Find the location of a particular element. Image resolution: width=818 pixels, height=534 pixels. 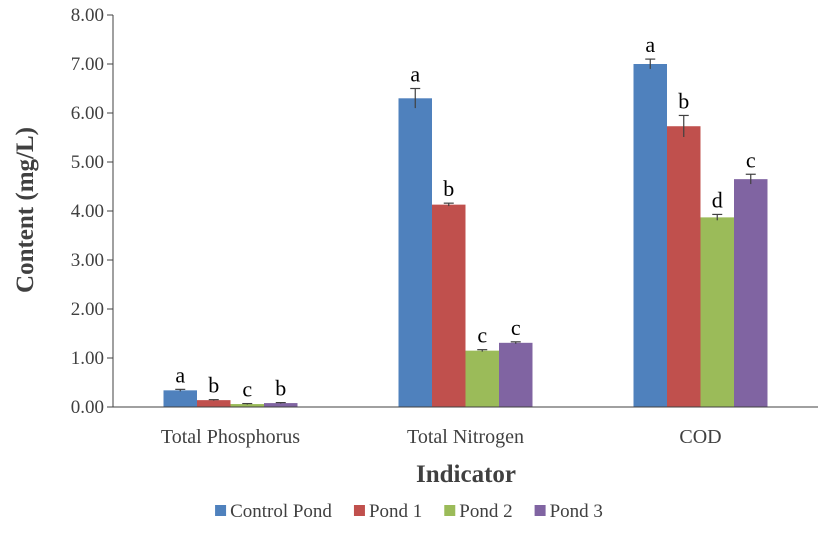

x-tick-label: Total Phosphorus is located at coordinates (230, 437).